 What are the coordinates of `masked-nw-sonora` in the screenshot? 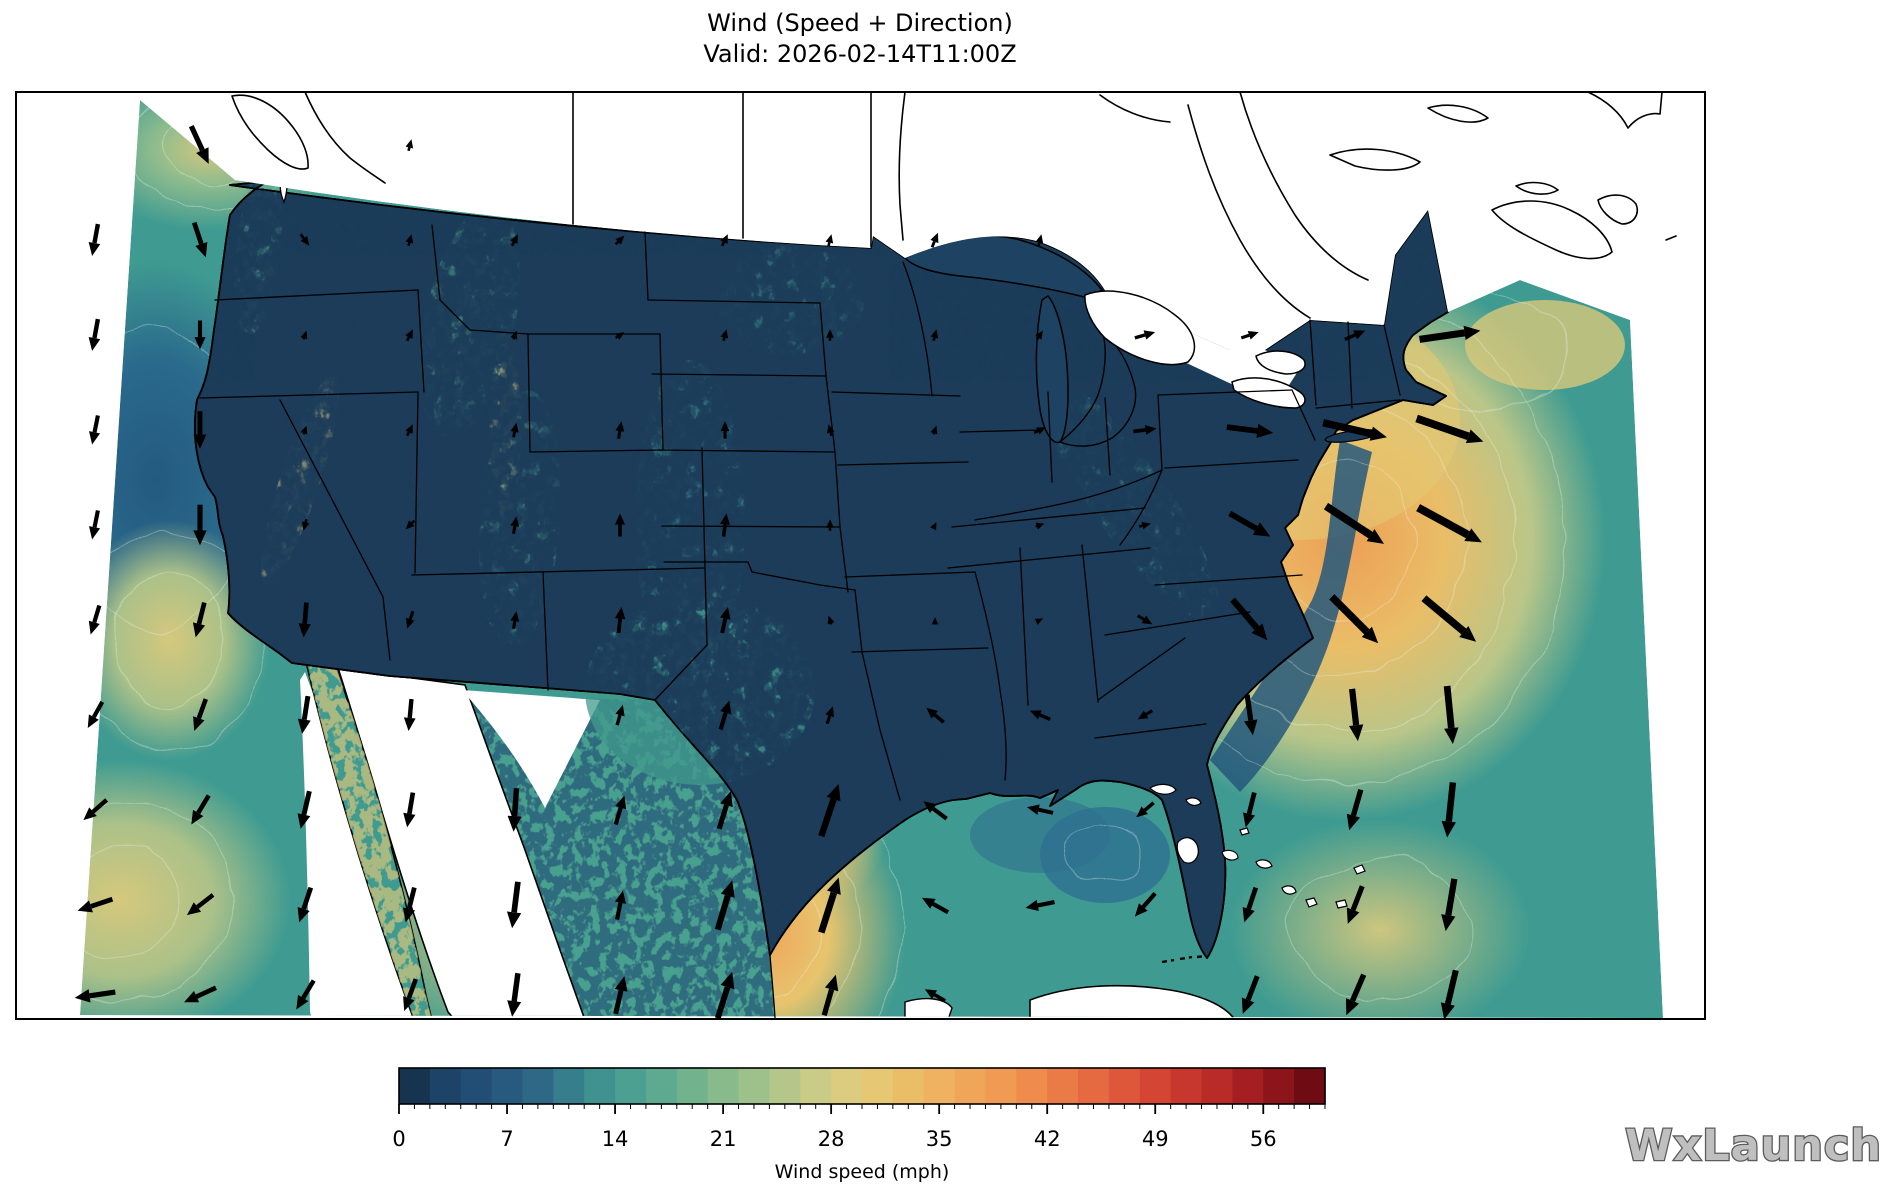 It's located at (531, 749).